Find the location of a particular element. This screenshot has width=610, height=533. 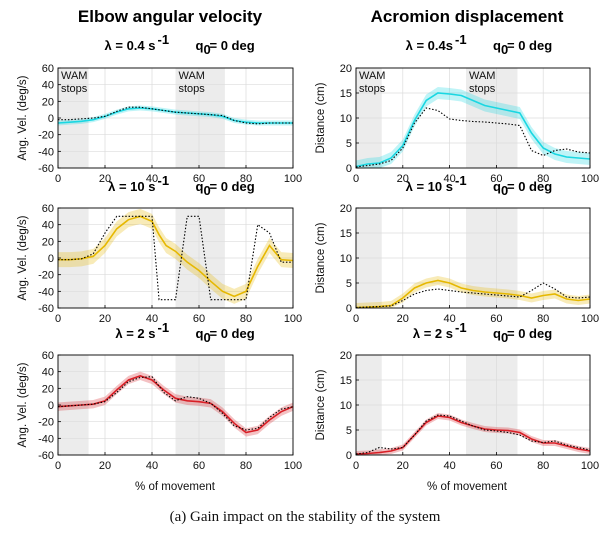

panel-title-lambda: λ = 2 s is located at coordinates (135, 333).